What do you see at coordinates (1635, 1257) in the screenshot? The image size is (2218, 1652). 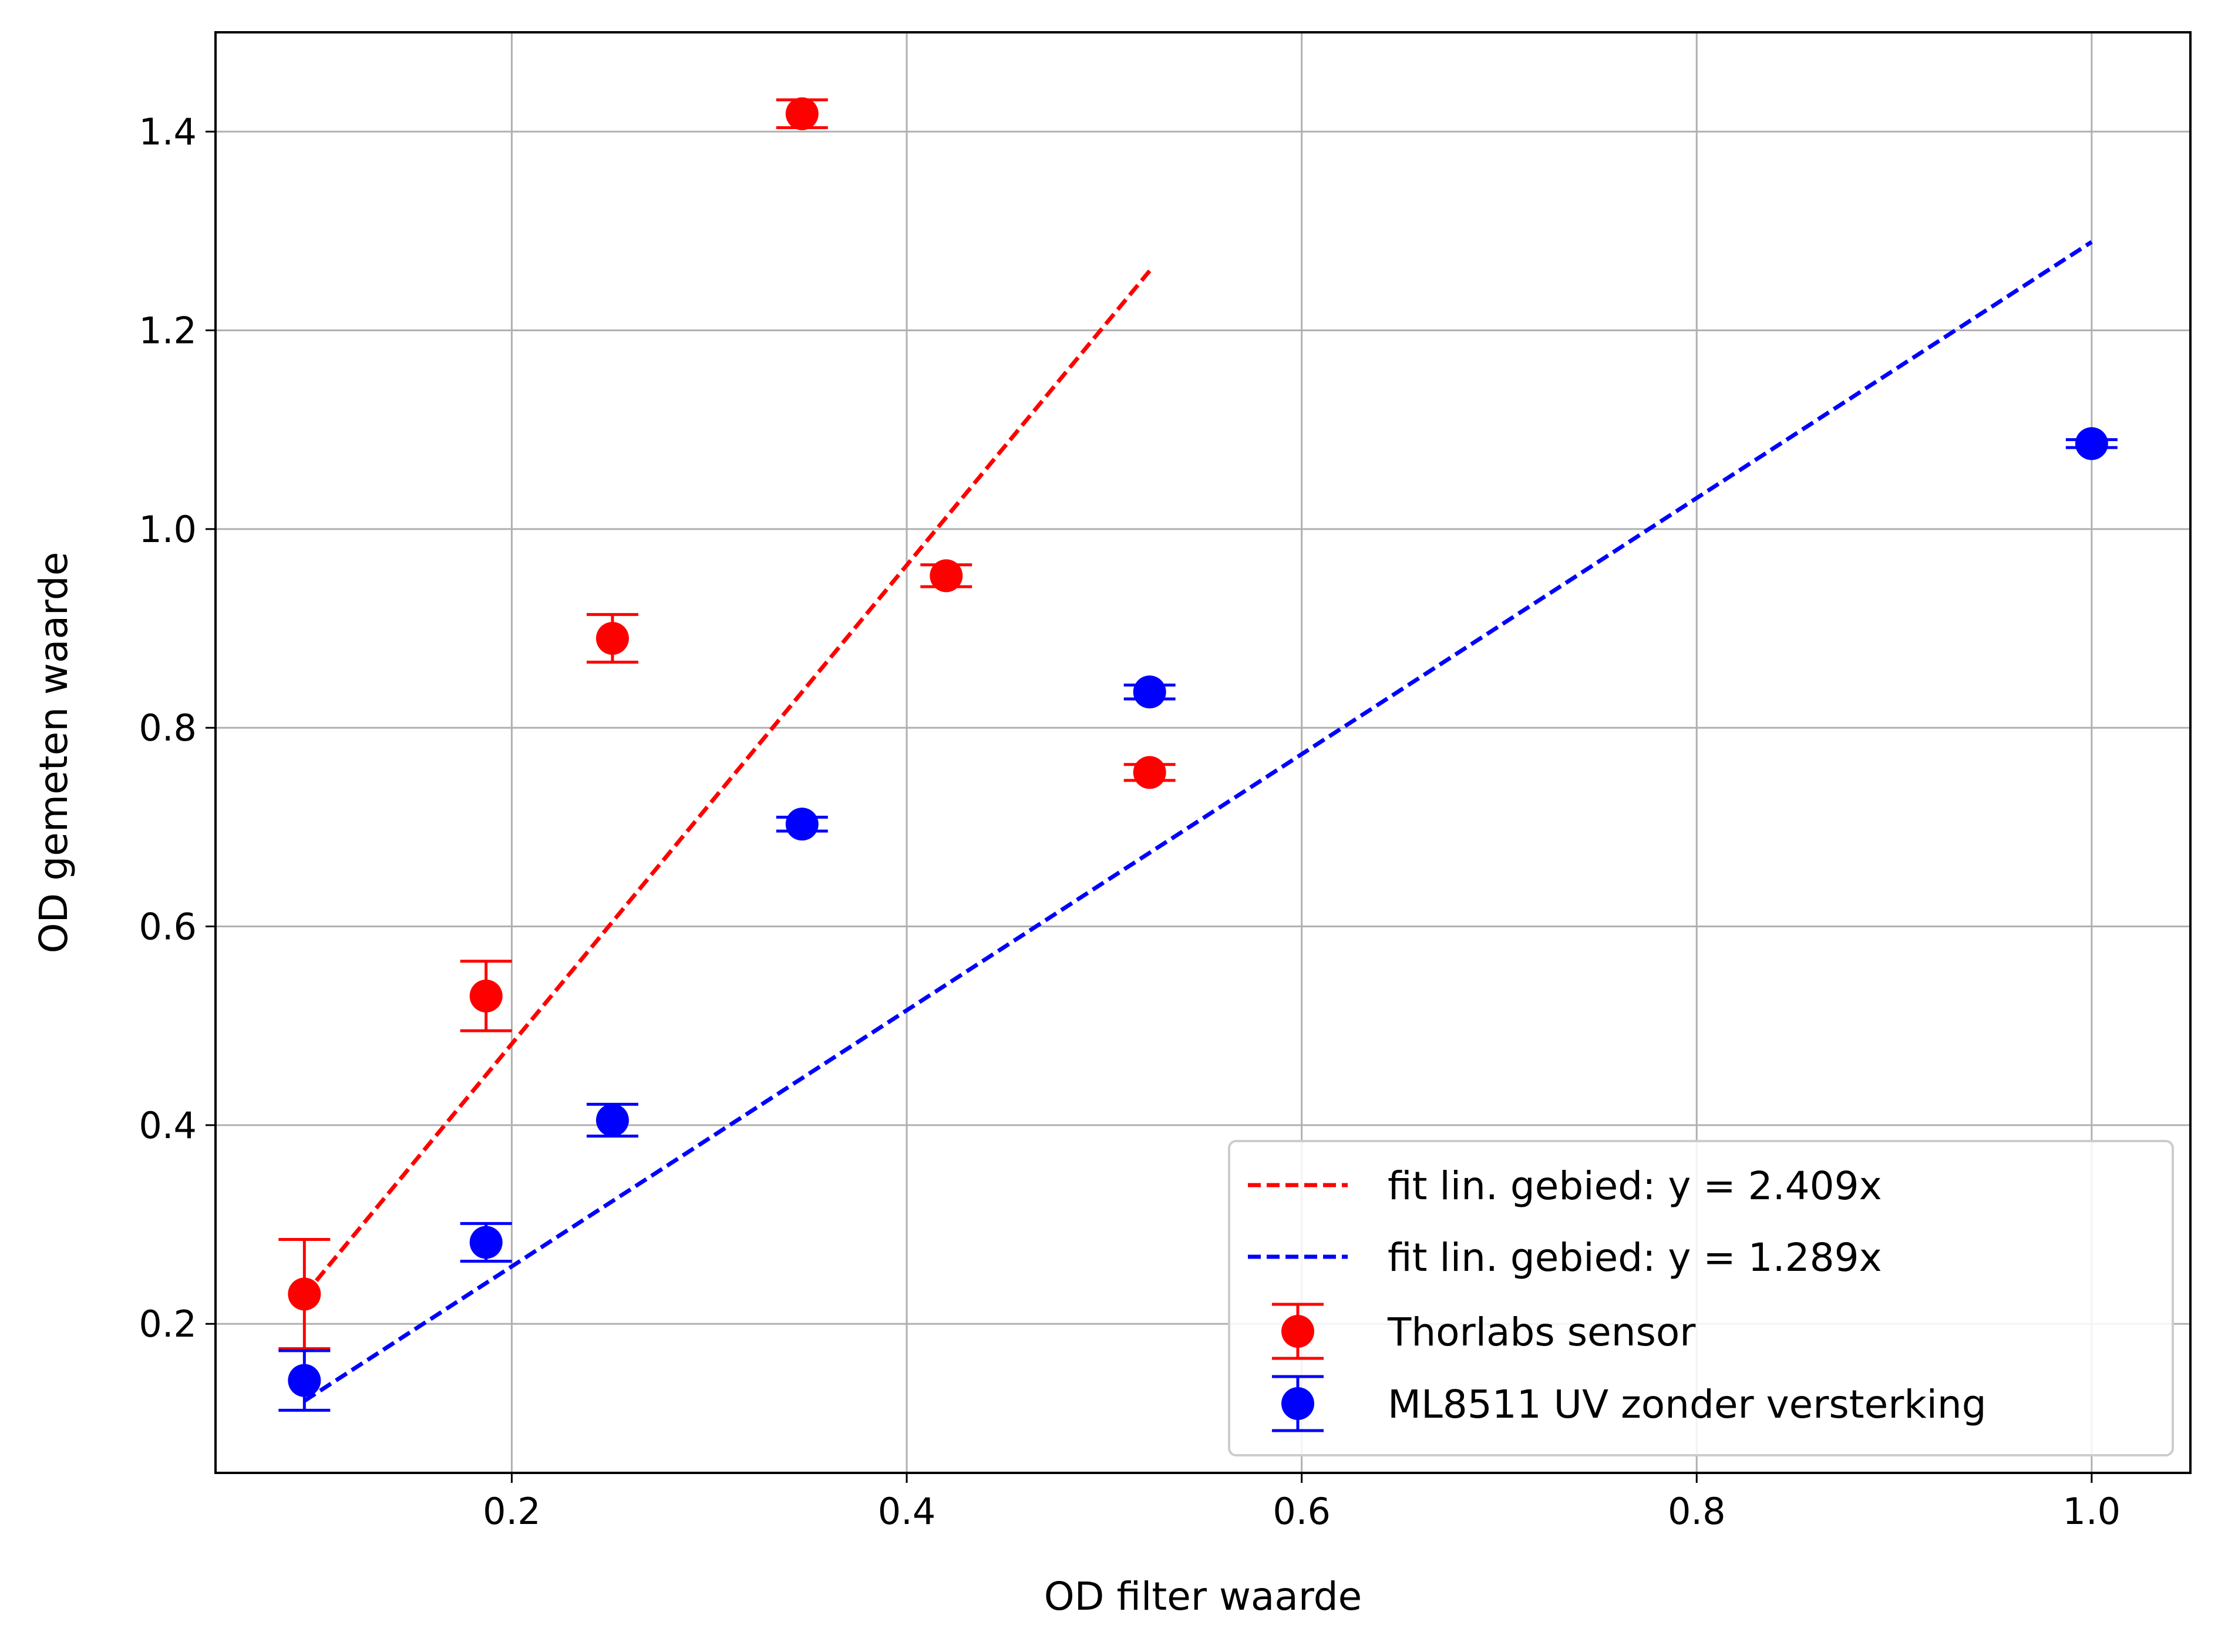 I see `legend-label: fit lin. gebied: y = 1.289x` at bounding box center [1635, 1257].